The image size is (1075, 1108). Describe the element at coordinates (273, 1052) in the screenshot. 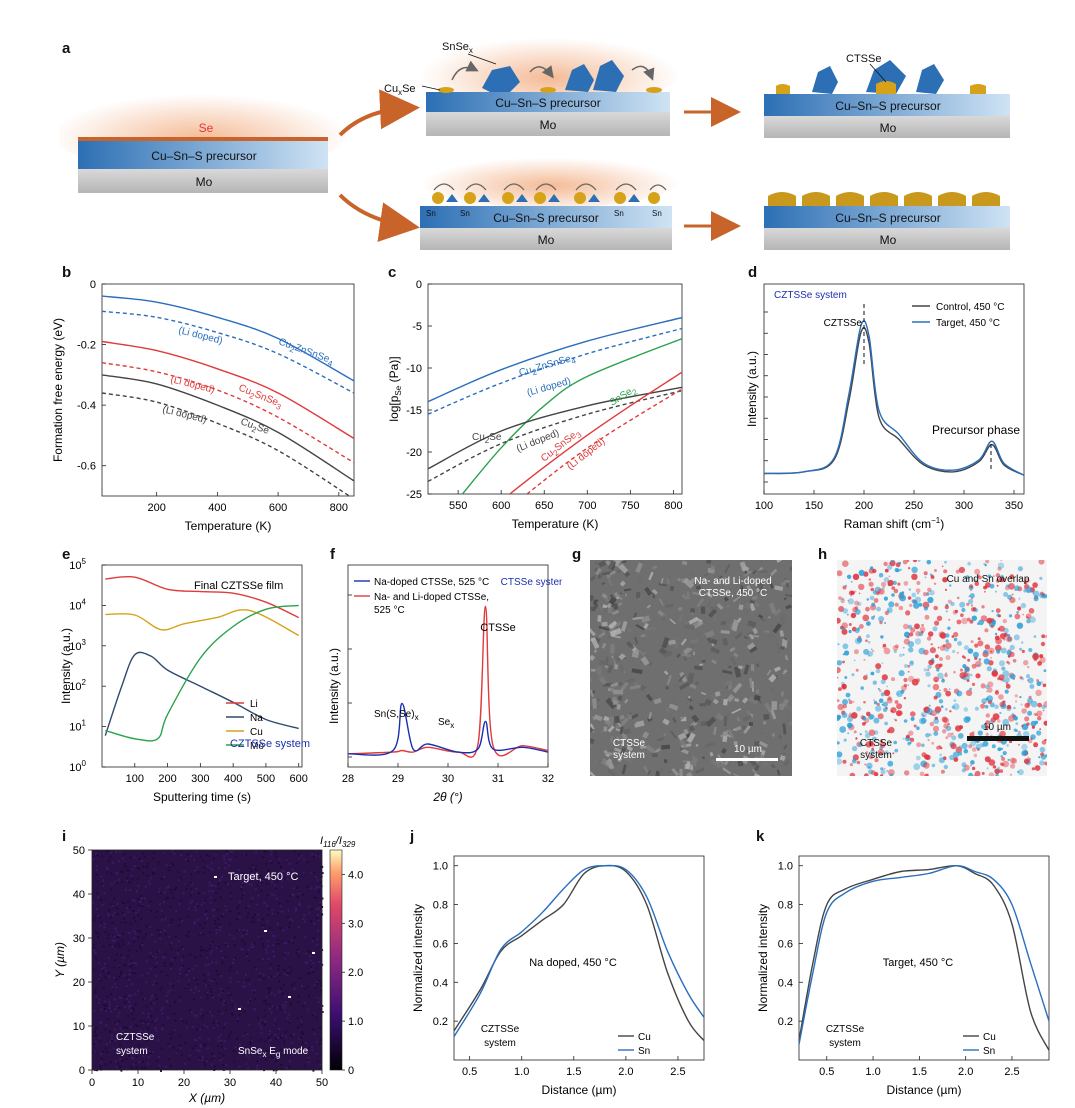

I see `mode-label-i: SnSex Eg mode` at that location.